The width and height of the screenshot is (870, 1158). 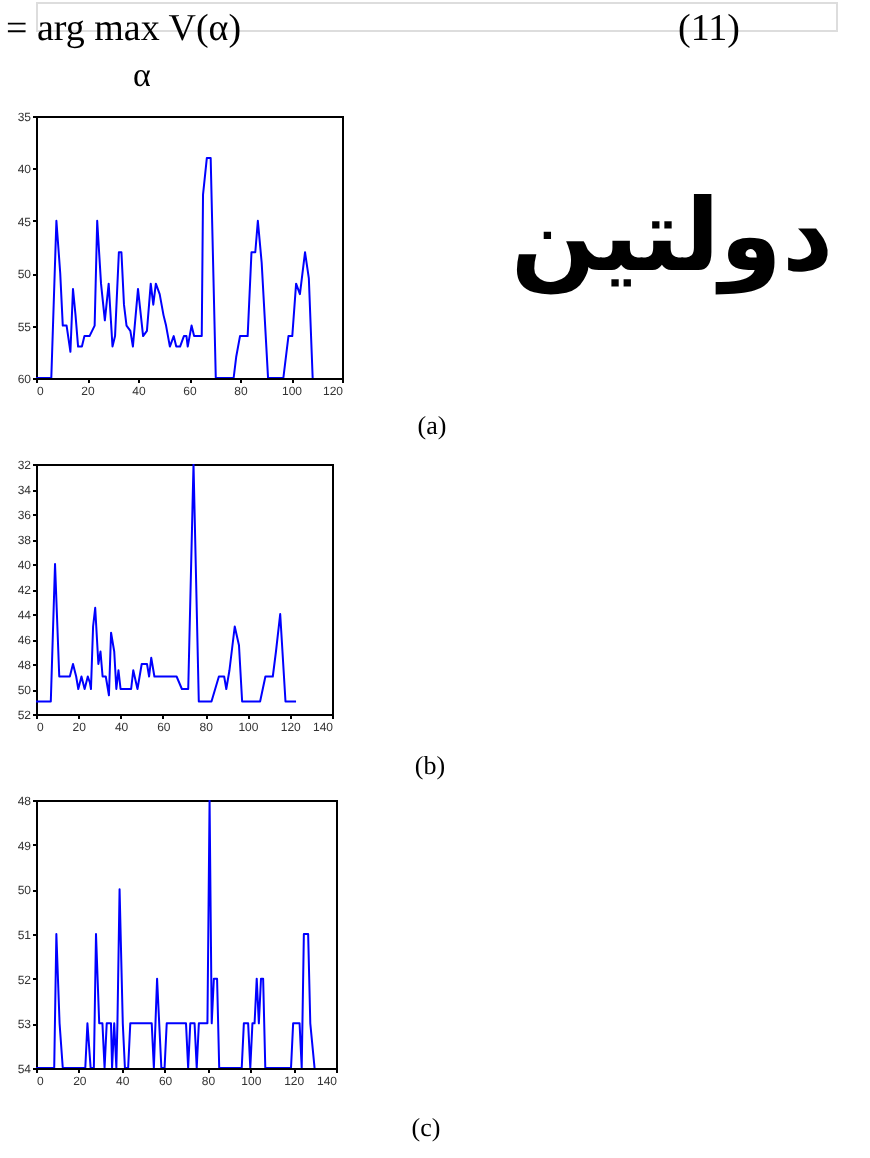 I want to click on text: دولتين, so click(x=672, y=237).